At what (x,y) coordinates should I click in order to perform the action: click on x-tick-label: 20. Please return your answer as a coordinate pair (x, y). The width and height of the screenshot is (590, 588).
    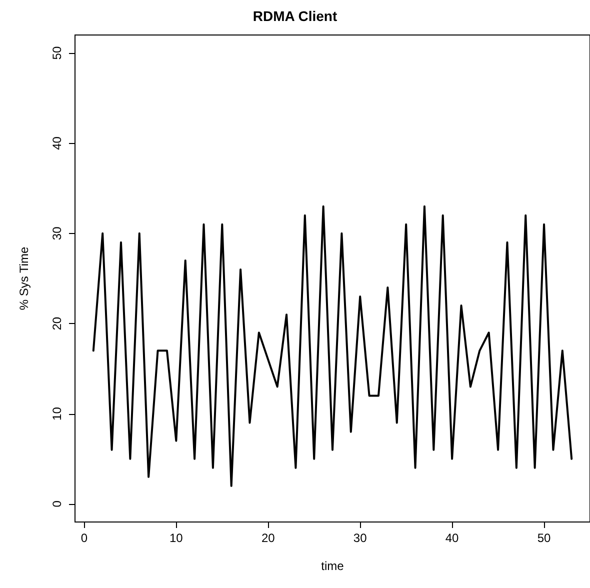
    Looking at the image, I should click on (268, 538).